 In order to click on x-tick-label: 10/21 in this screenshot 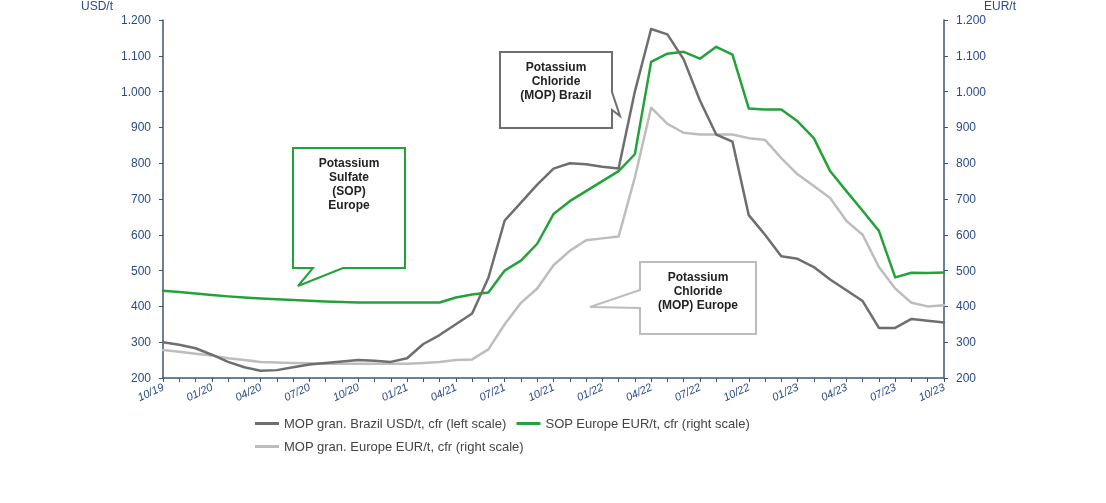, I will do `click(541, 392)`.